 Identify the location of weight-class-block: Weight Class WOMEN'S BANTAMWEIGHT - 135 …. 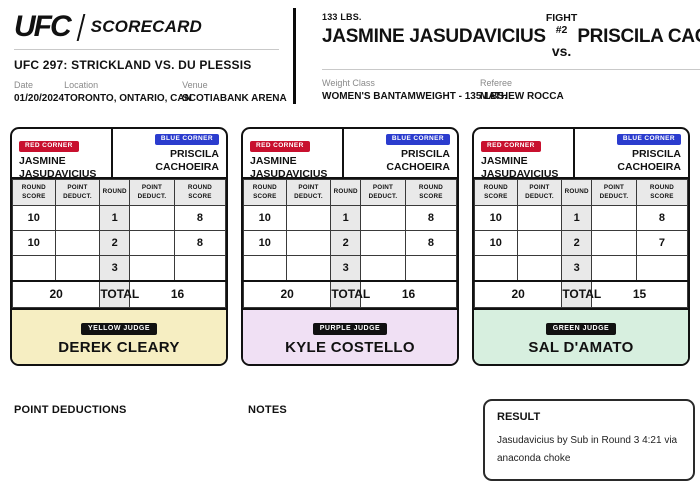
(414, 90).